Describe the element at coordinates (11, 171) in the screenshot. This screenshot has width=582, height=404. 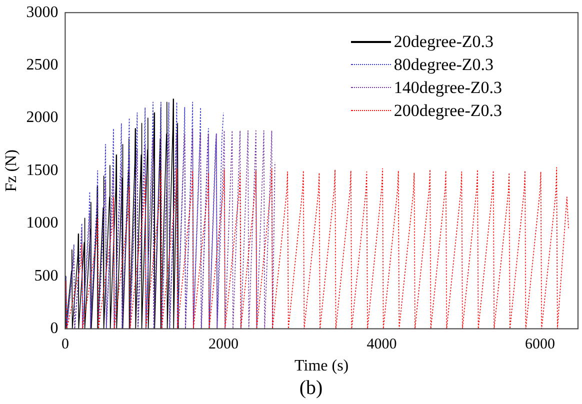
I see `y-axis-title: Fz (N)` at that location.